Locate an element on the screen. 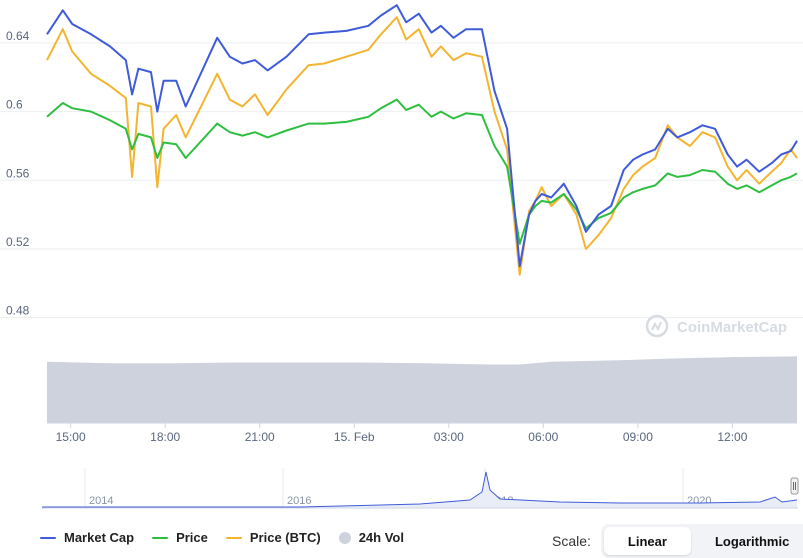 This screenshot has width=803, height=558. volume-dot-icon is located at coordinates (344, 537).